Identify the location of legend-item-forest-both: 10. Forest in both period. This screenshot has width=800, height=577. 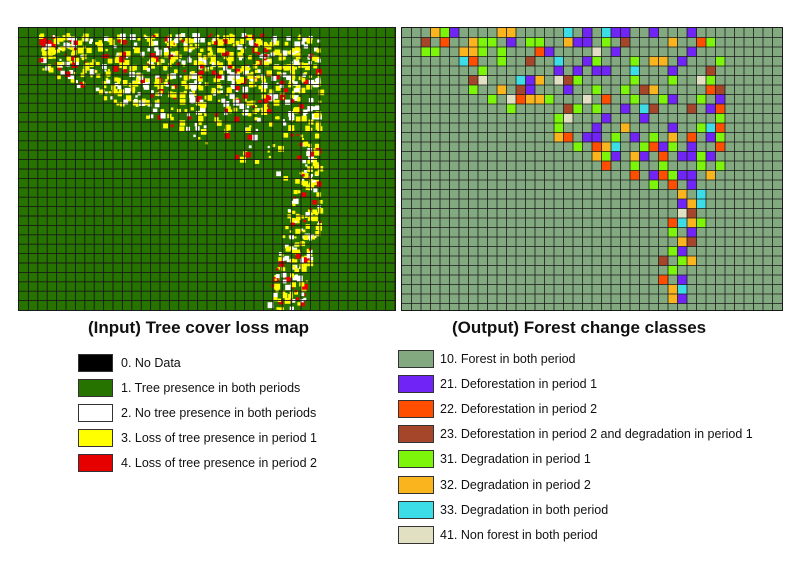
(575, 358).